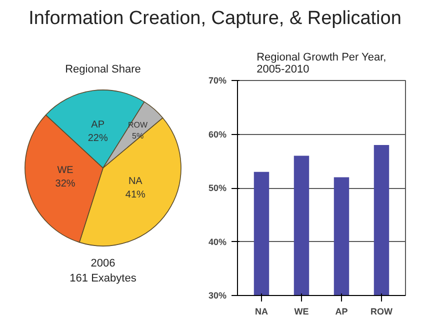 This screenshot has width=427, height=330. Describe the element at coordinates (217, 295) in the screenshot. I see `y-tick-label: 30%` at that location.